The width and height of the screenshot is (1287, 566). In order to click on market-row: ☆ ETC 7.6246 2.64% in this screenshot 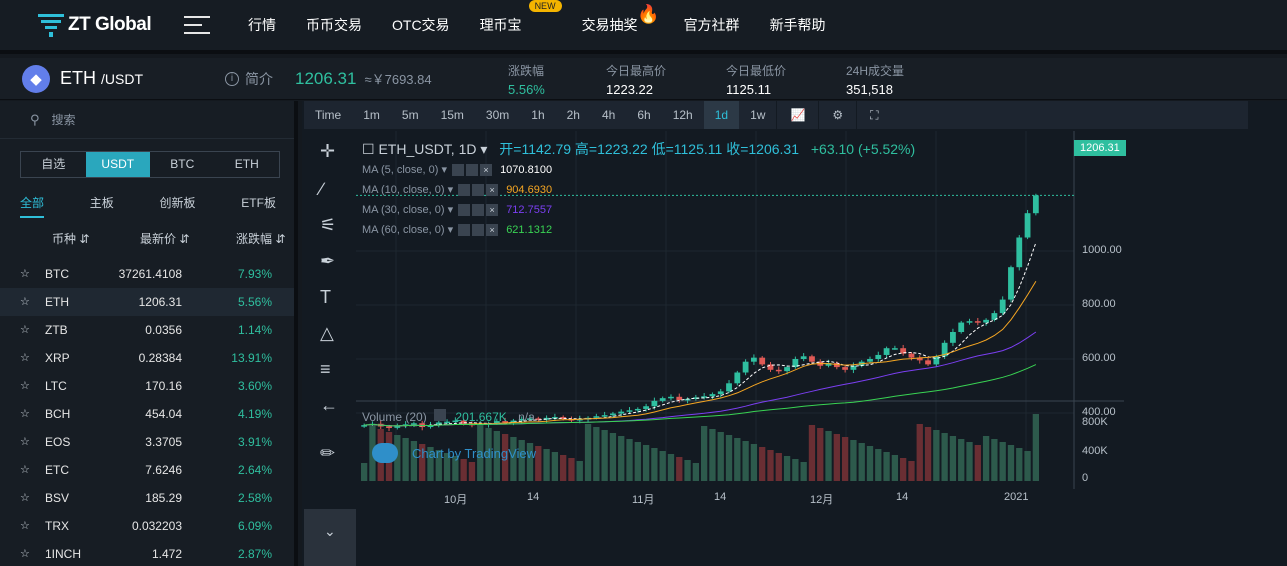, I will do `click(147, 470)`.